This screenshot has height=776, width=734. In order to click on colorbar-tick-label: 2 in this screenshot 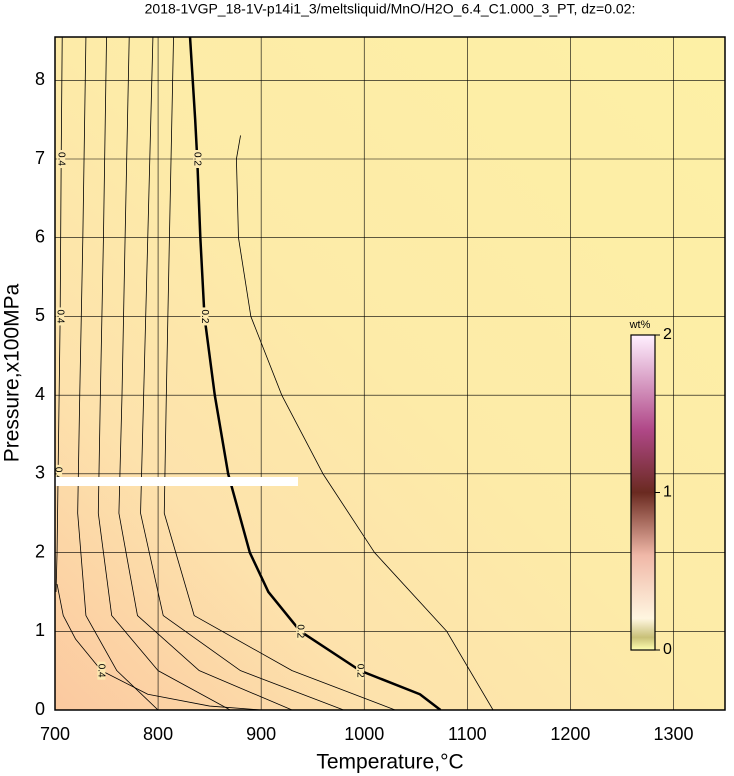, I will do `click(667, 334)`.